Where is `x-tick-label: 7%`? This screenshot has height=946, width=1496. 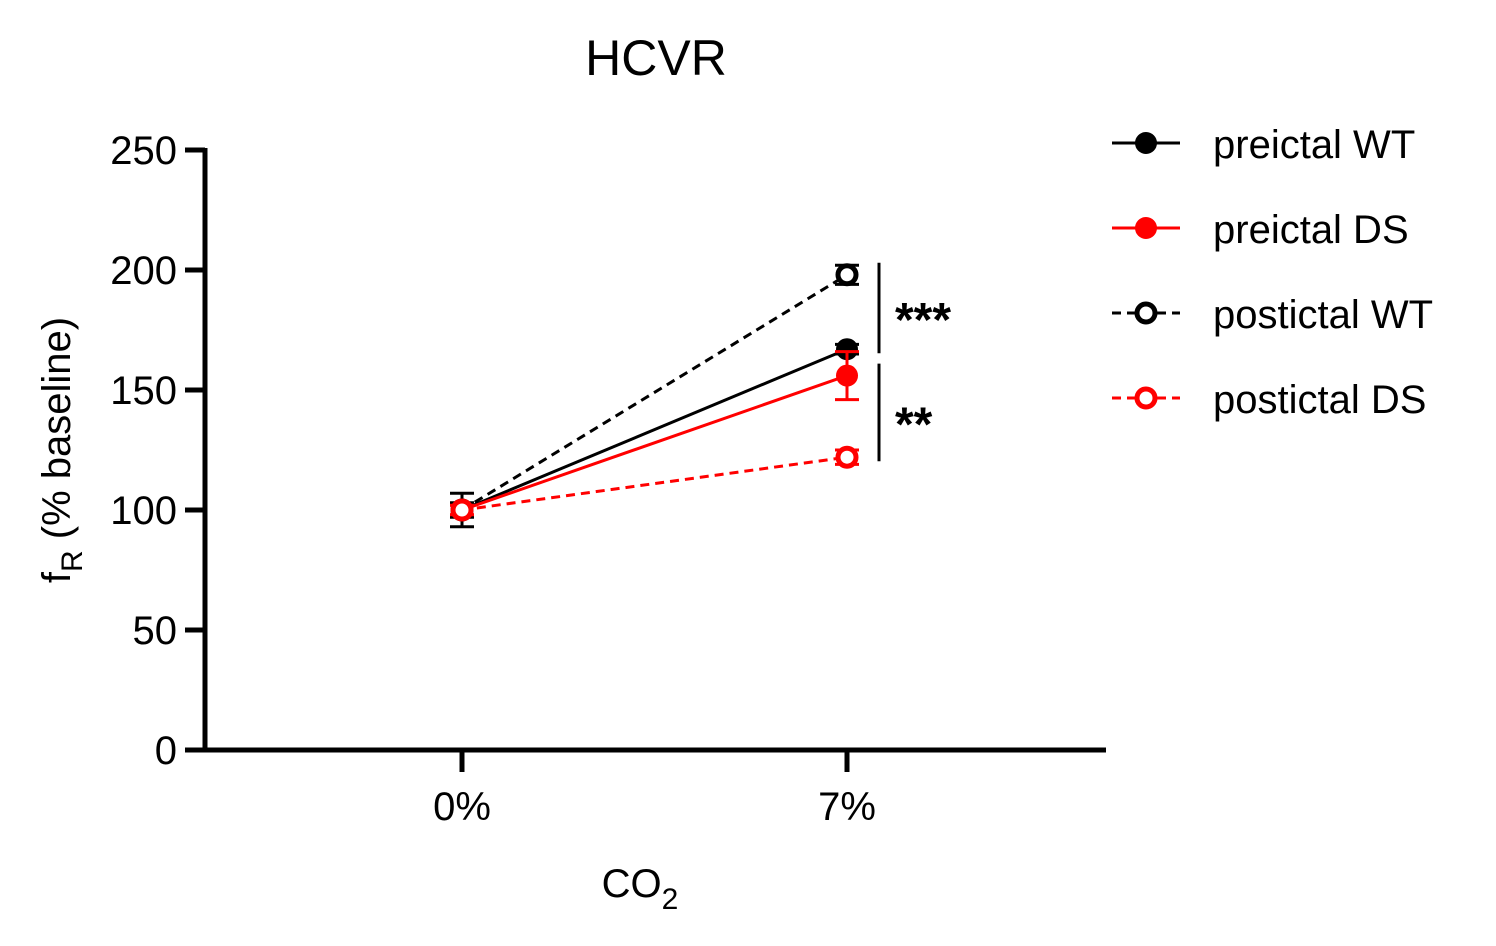
x-tick-label: 7% is located at coordinates (847, 807).